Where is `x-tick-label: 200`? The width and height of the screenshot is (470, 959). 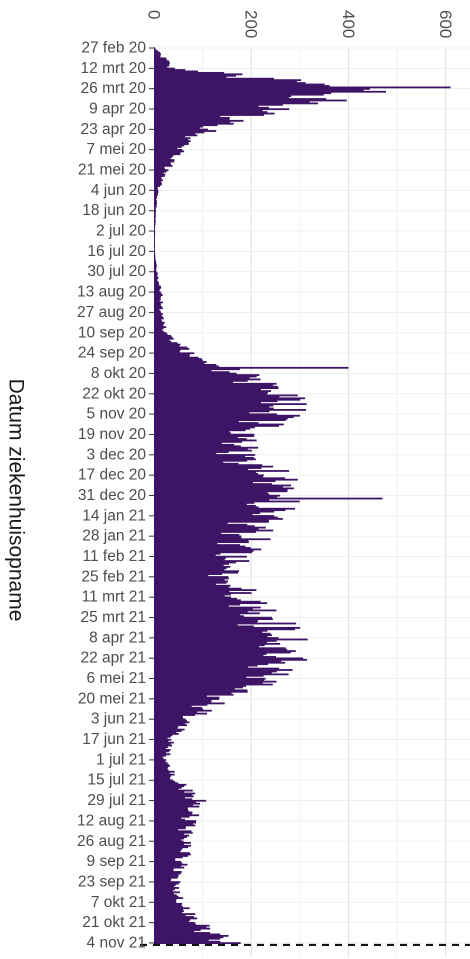 x-tick-label: 200 is located at coordinates (251, 24).